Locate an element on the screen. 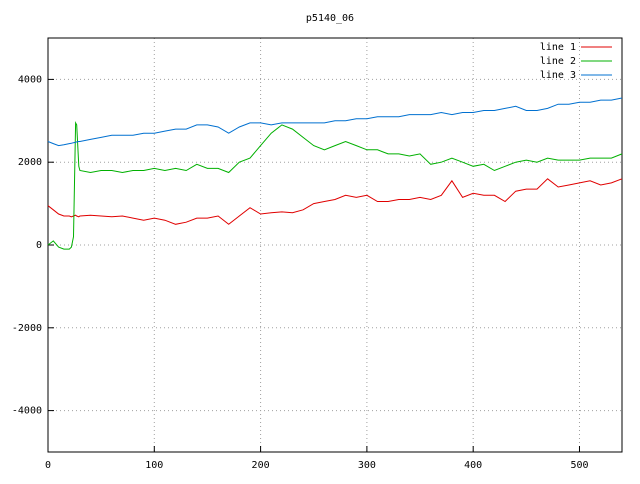  y-tick-label: 2000 is located at coordinates (30, 162).